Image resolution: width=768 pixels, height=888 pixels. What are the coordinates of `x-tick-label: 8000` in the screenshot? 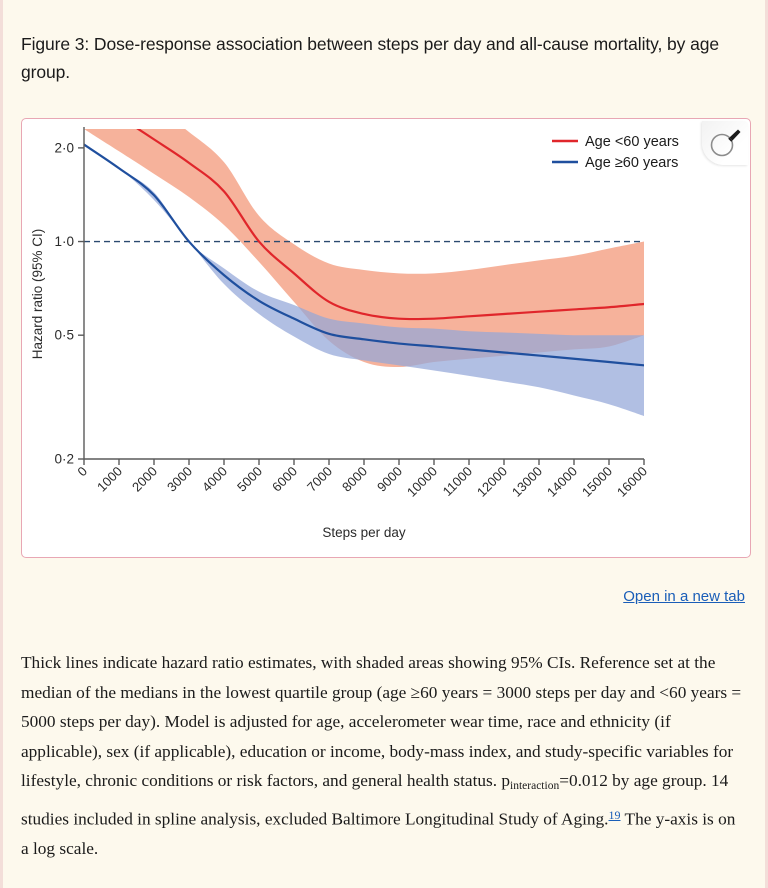 It's located at (354, 479).